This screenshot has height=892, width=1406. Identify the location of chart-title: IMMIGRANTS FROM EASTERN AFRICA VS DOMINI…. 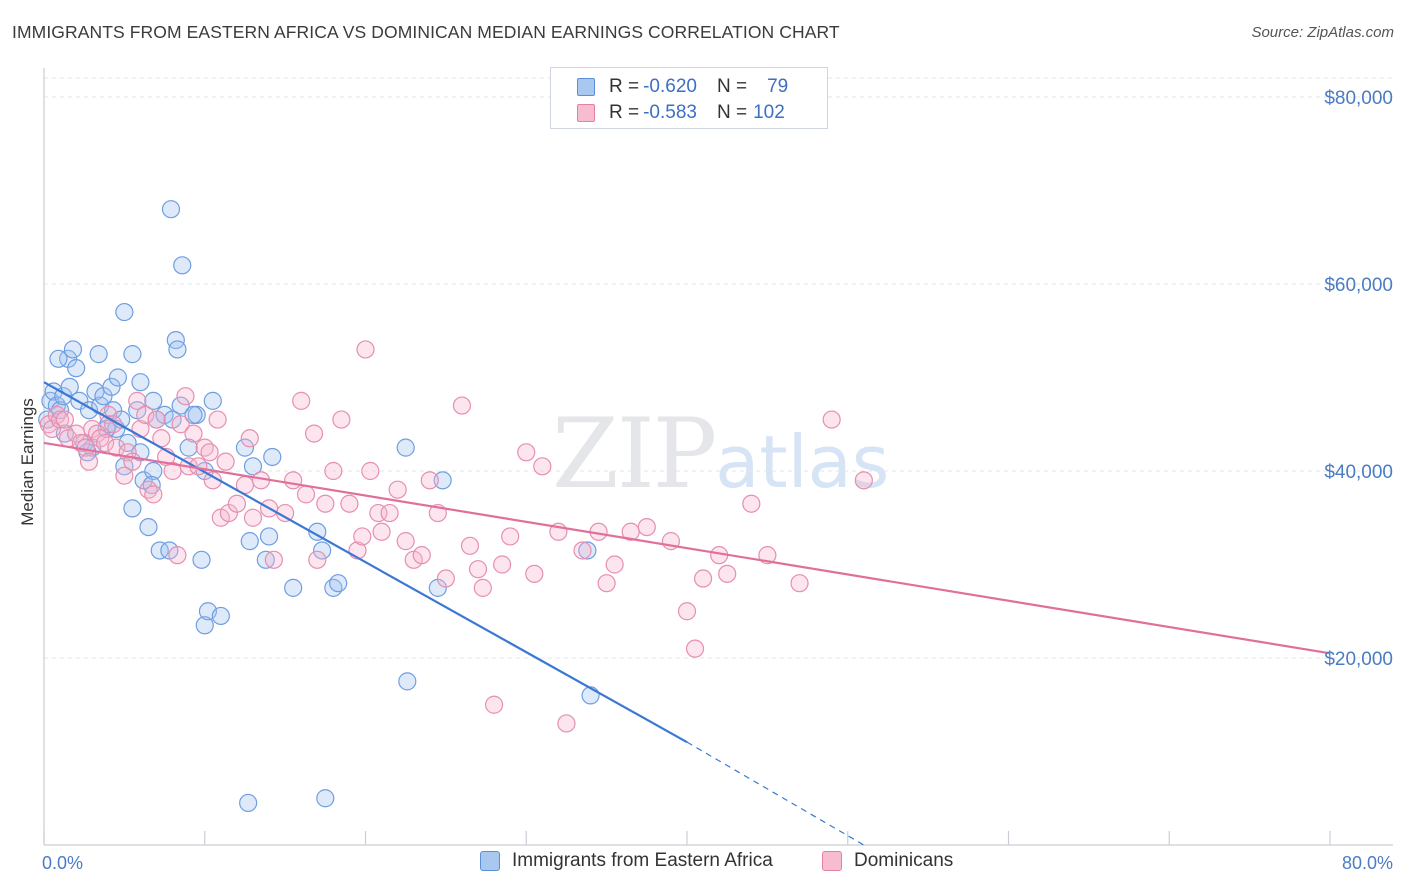
(426, 32).